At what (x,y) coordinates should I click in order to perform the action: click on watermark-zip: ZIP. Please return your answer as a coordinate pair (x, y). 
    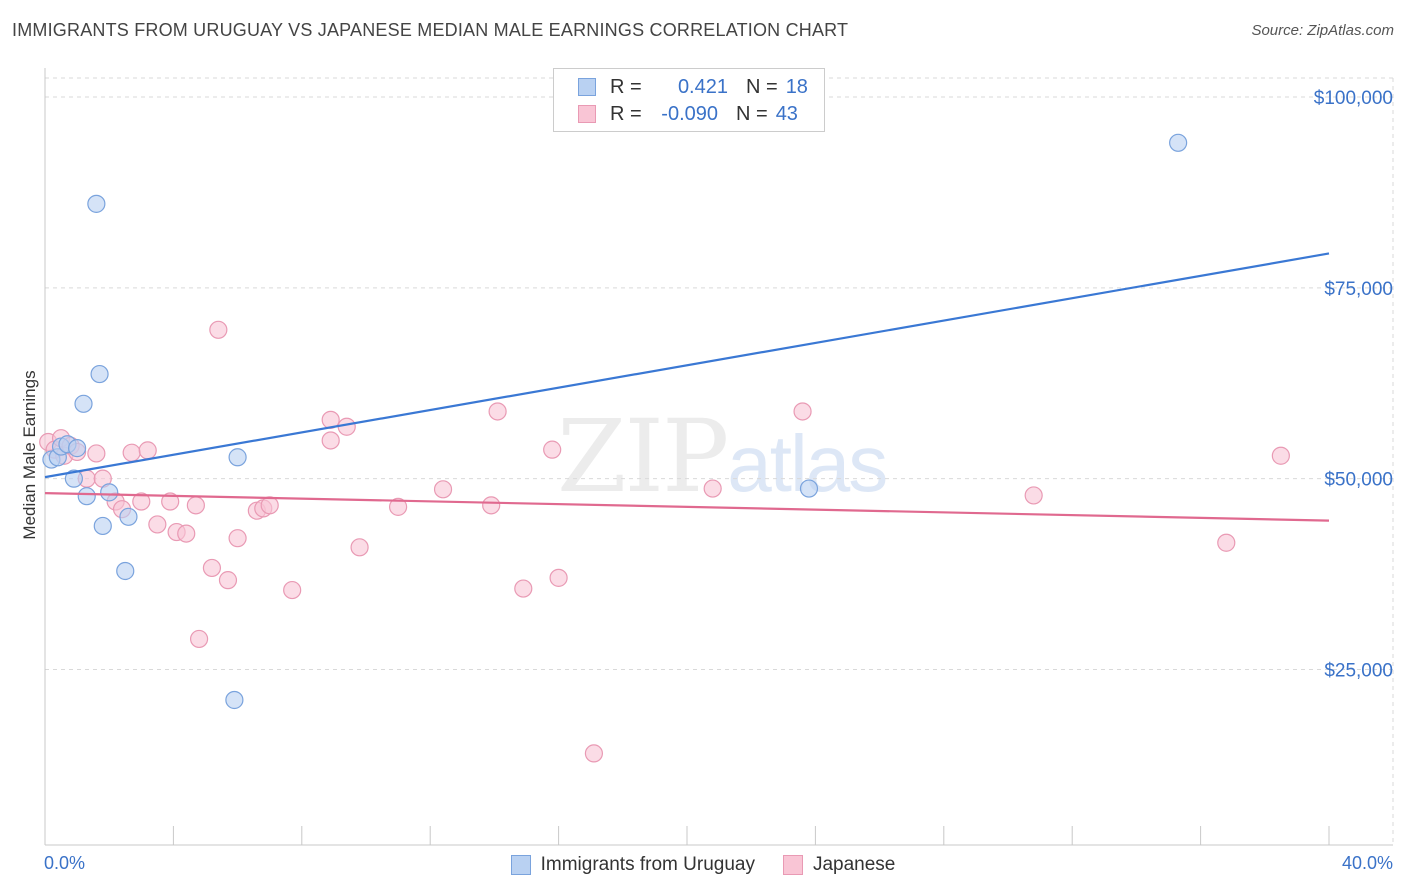
    Looking at the image, I should click on (643, 456).